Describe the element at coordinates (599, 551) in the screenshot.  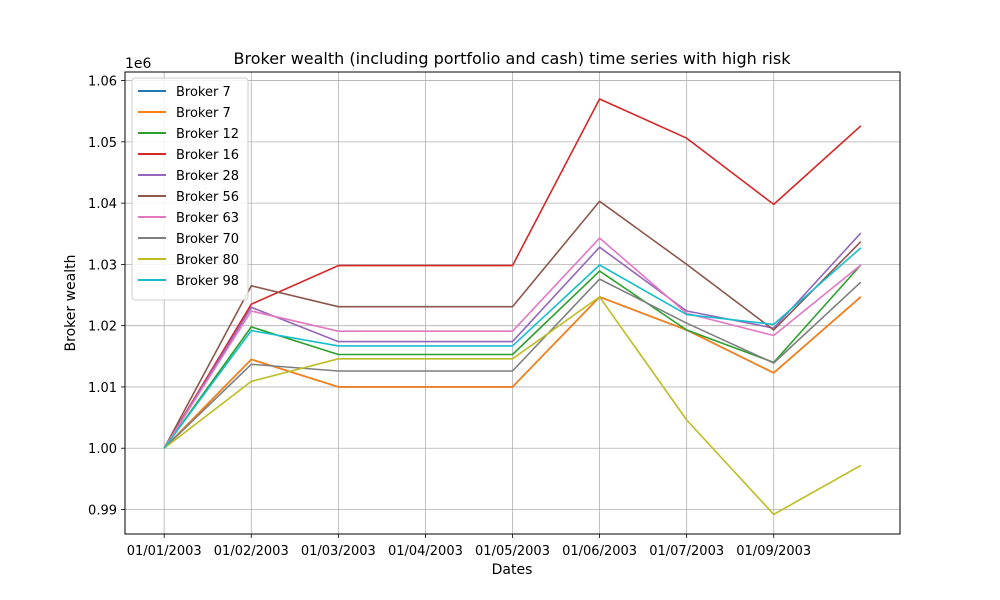
I see `x-tick-label: 01/06/2003` at that location.